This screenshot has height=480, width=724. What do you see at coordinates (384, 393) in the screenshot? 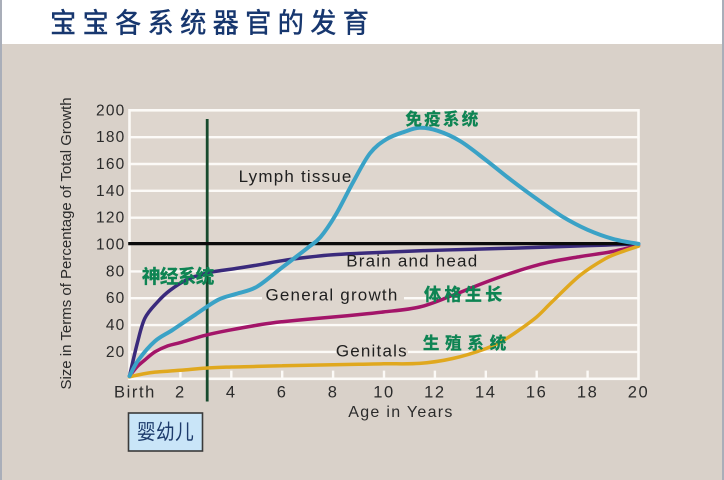
I see `svg-text: 10` at bounding box center [384, 393].